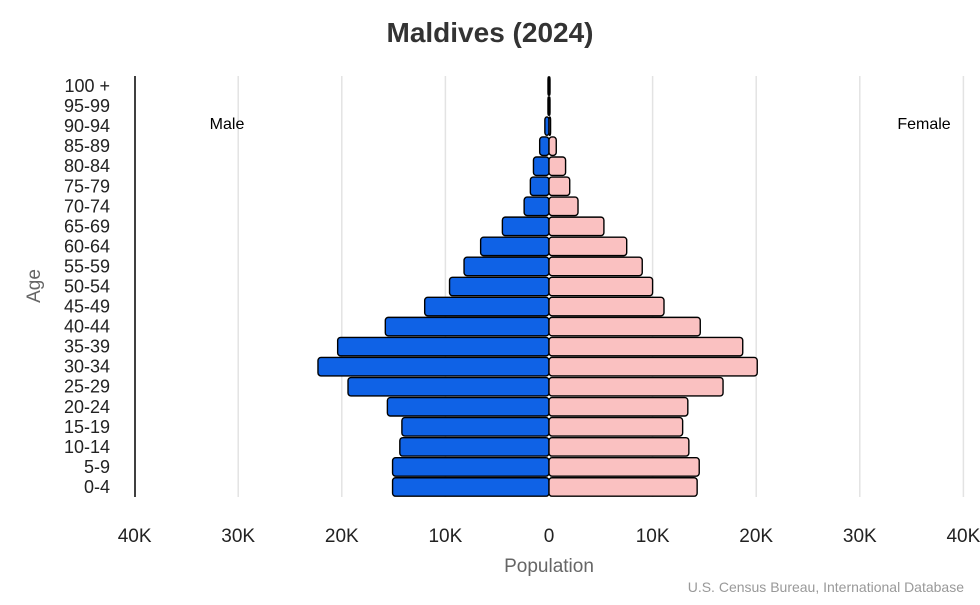 This screenshot has height=605, width=980. What do you see at coordinates (34, 286) in the screenshot?
I see `y-axis-label: Age` at bounding box center [34, 286].